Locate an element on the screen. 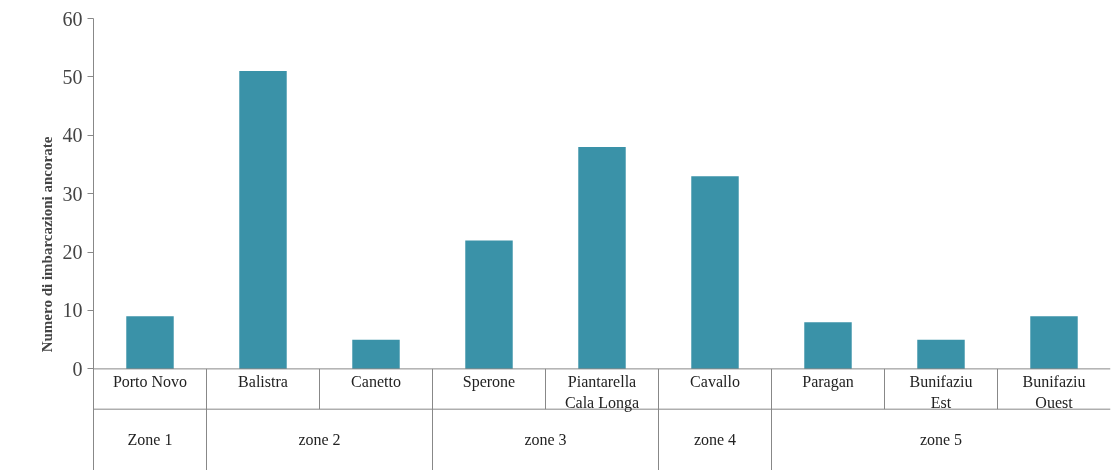  y-tick-label: 50 is located at coordinates (72, 76).